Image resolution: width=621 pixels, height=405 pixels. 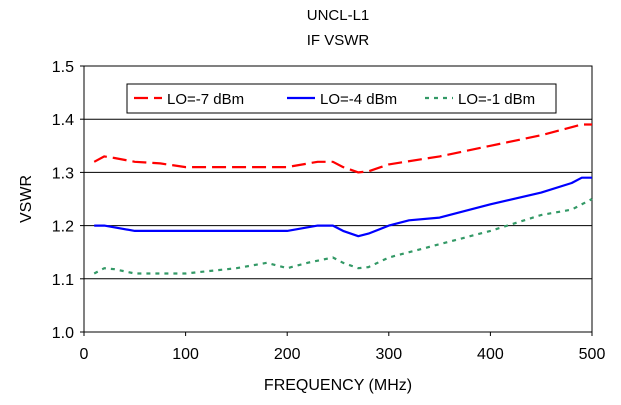 What do you see at coordinates (185, 354) in the screenshot?
I see `x-tick-label: 100` at bounding box center [185, 354].